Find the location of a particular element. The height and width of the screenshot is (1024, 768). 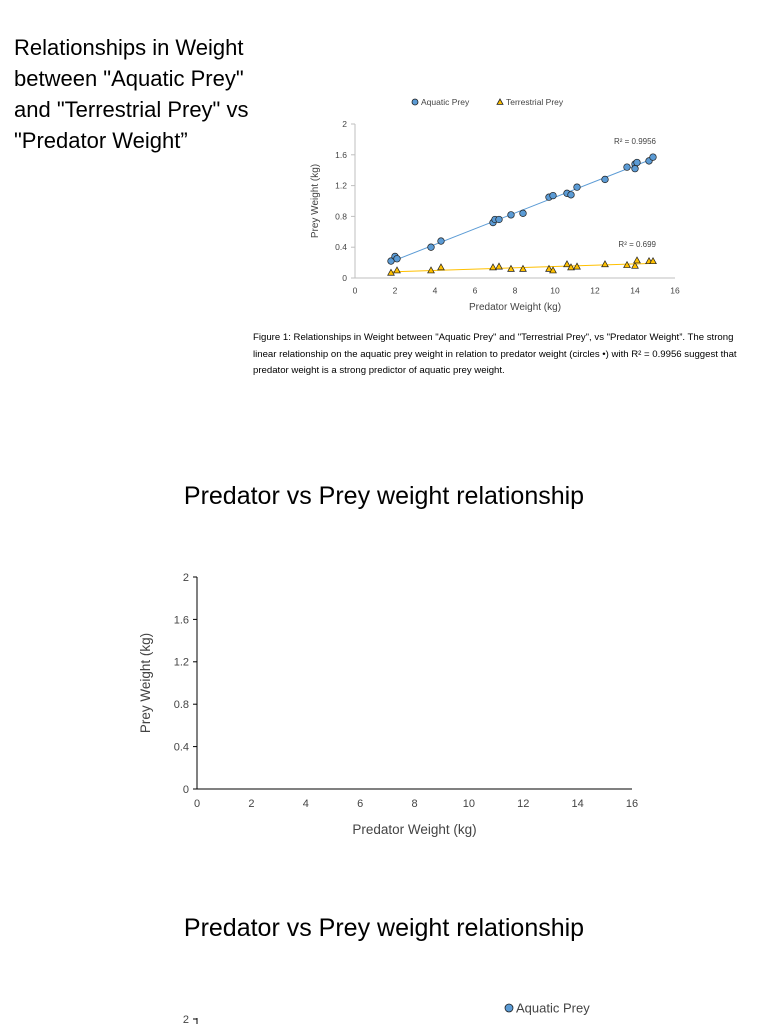

chart-3: 2 Aquatic Prey is located at coordinates (386, 1012).